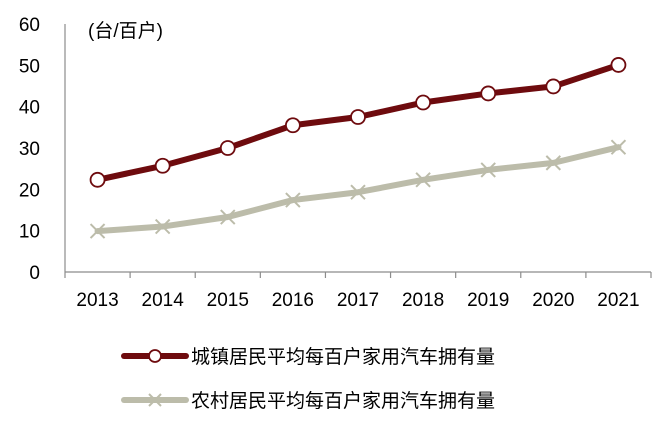 This screenshot has height=421, width=671. I want to click on x-axis: 2013 2014 2015 2016 2017 2018 2019 2020 2021, so click(358, 291).